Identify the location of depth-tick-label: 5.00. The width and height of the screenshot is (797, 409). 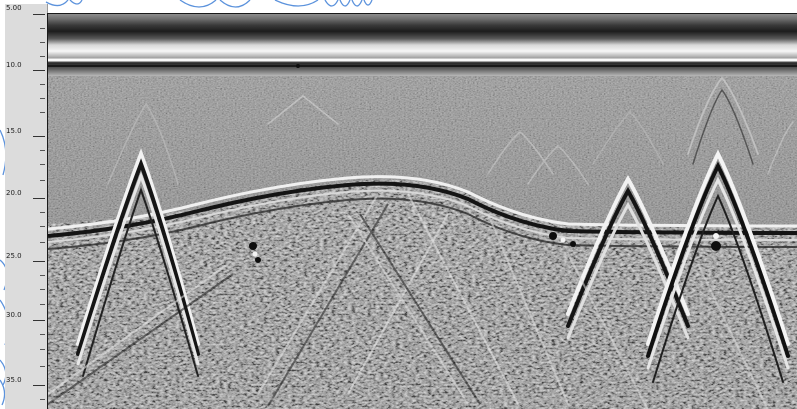
(14, 8).